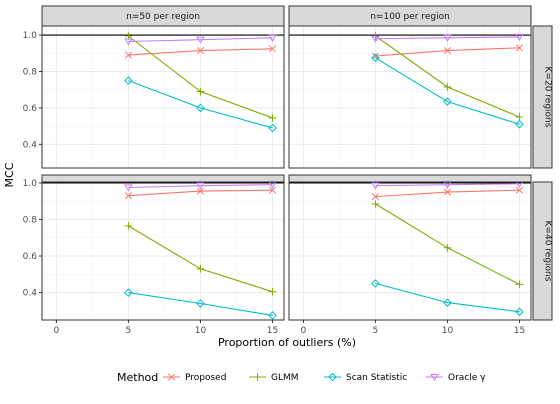 This screenshot has width=560, height=404. I want to click on facet-row-label: K=20 regions, so click(548, 97).